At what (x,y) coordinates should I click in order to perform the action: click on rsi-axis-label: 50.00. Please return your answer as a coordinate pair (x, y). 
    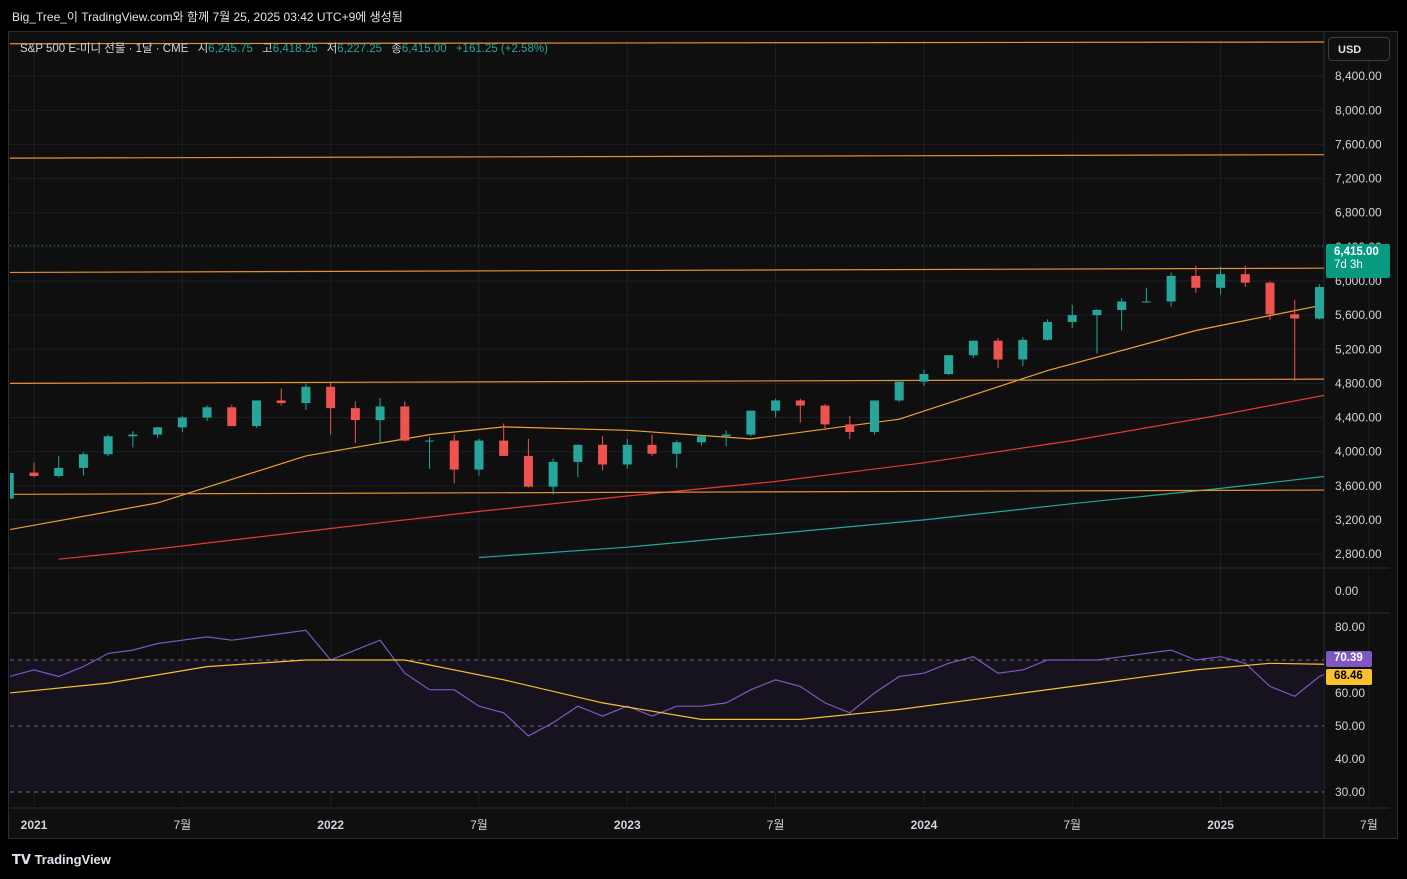
    Looking at the image, I should click on (1350, 726).